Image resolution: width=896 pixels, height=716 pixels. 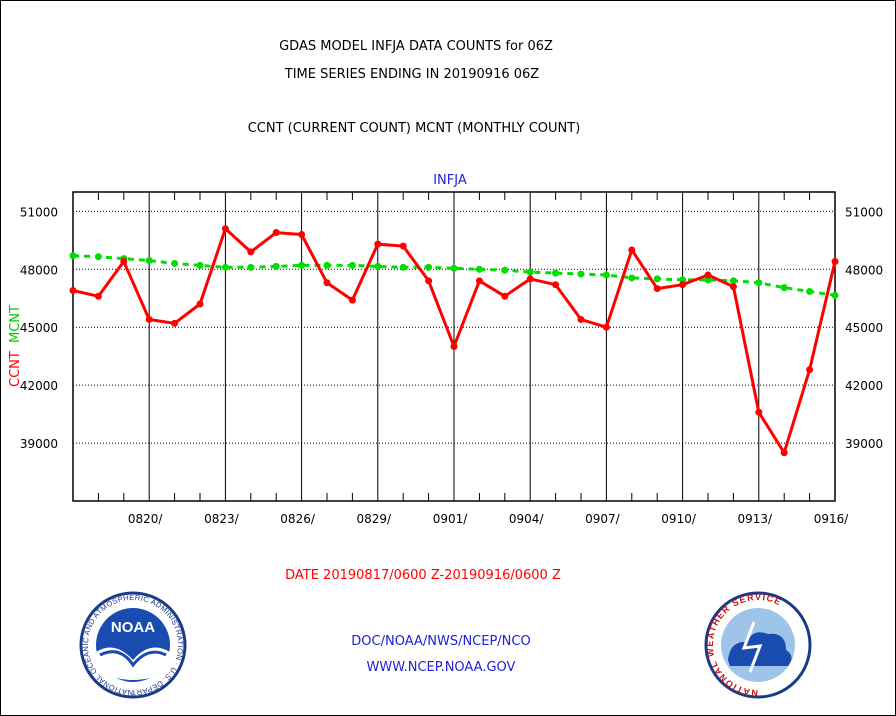 What do you see at coordinates (298, 519) in the screenshot?
I see `x-tick-label: 0826/` at bounding box center [298, 519].